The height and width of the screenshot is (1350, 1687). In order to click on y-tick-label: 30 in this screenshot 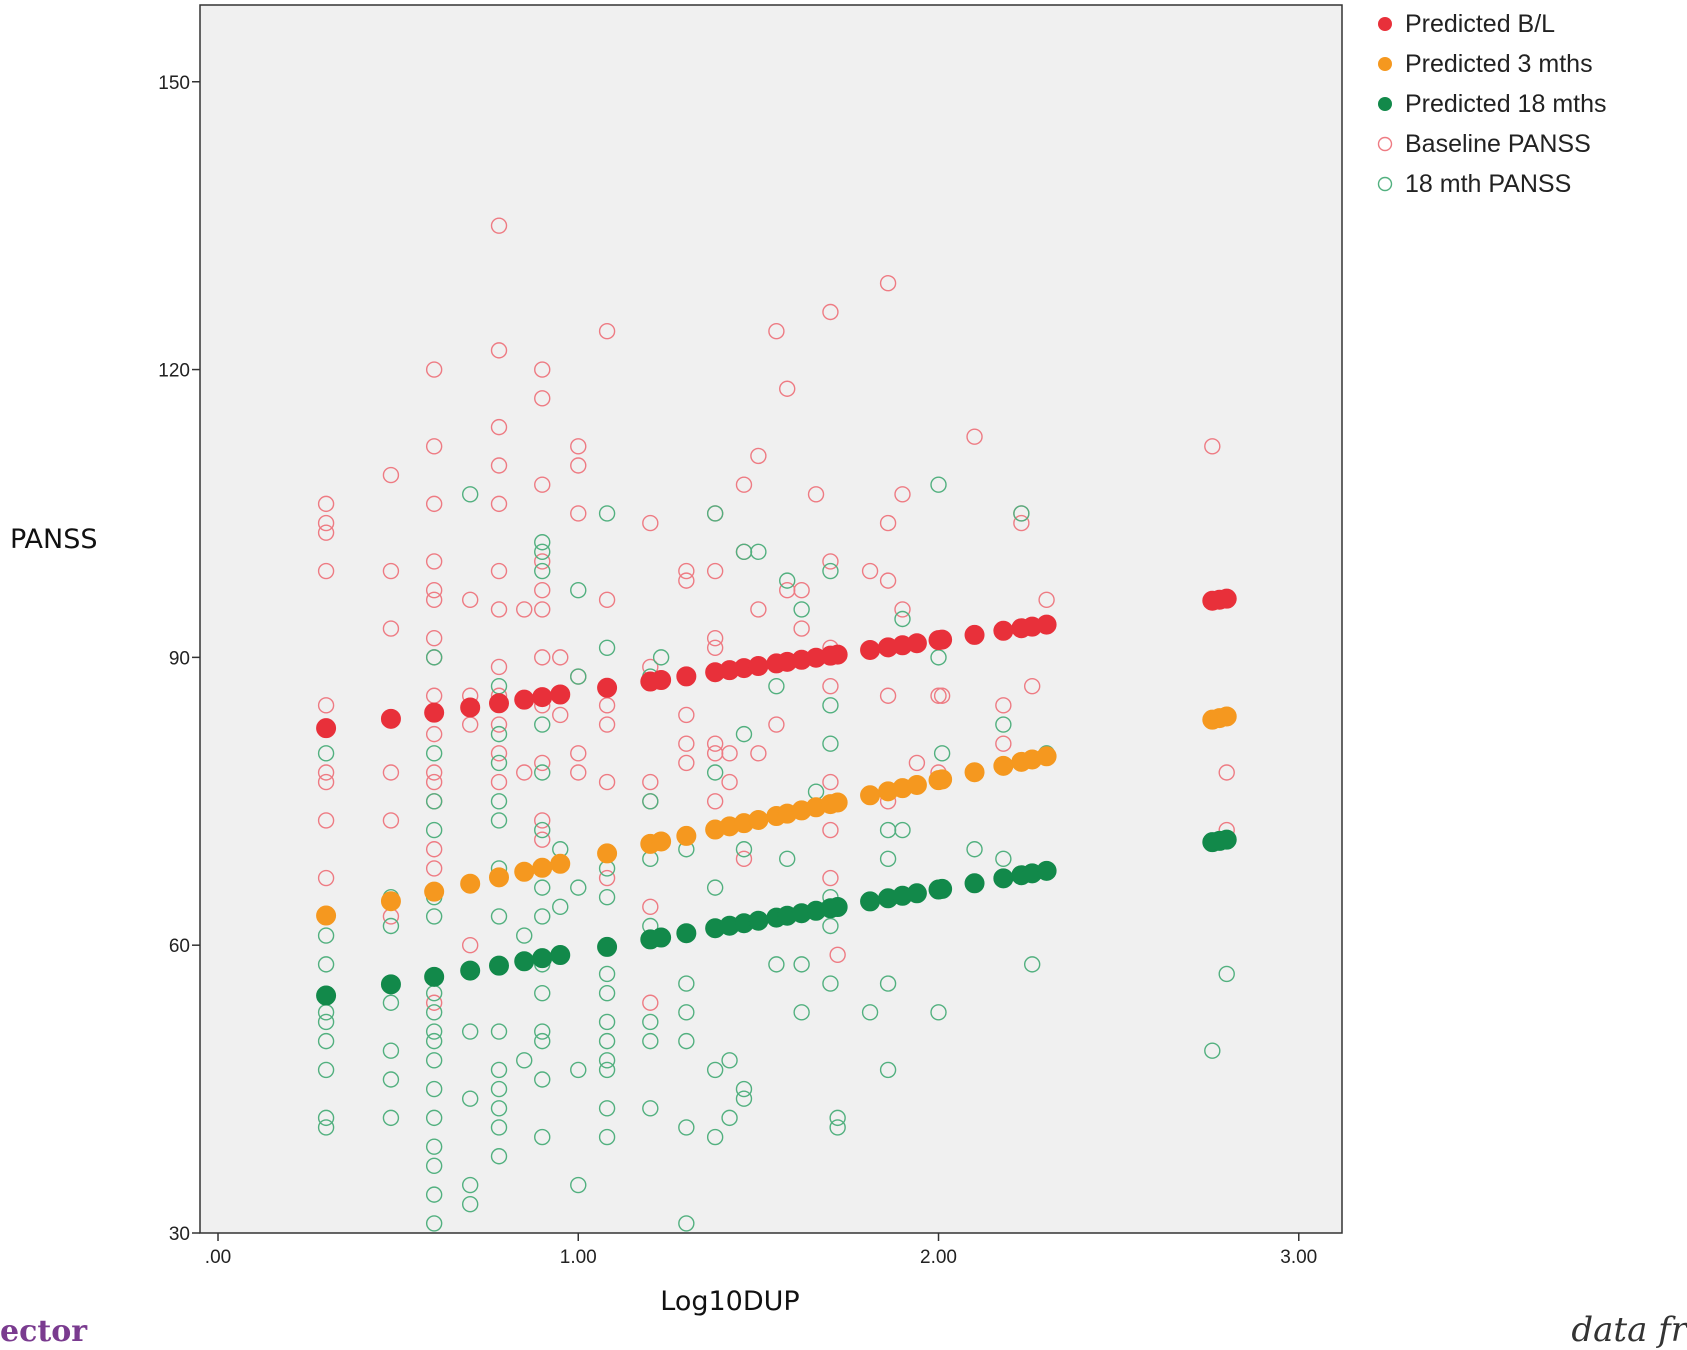, I will do `click(179, 1234)`.